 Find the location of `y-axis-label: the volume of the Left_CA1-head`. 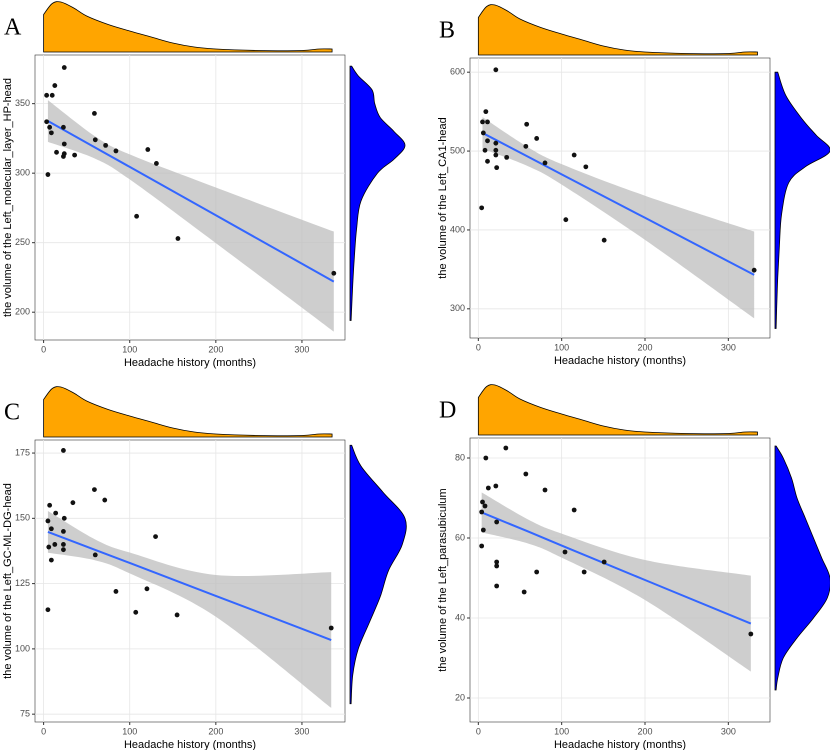

y-axis-label: the volume of the Left_CA1-head is located at coordinates (443, 197).